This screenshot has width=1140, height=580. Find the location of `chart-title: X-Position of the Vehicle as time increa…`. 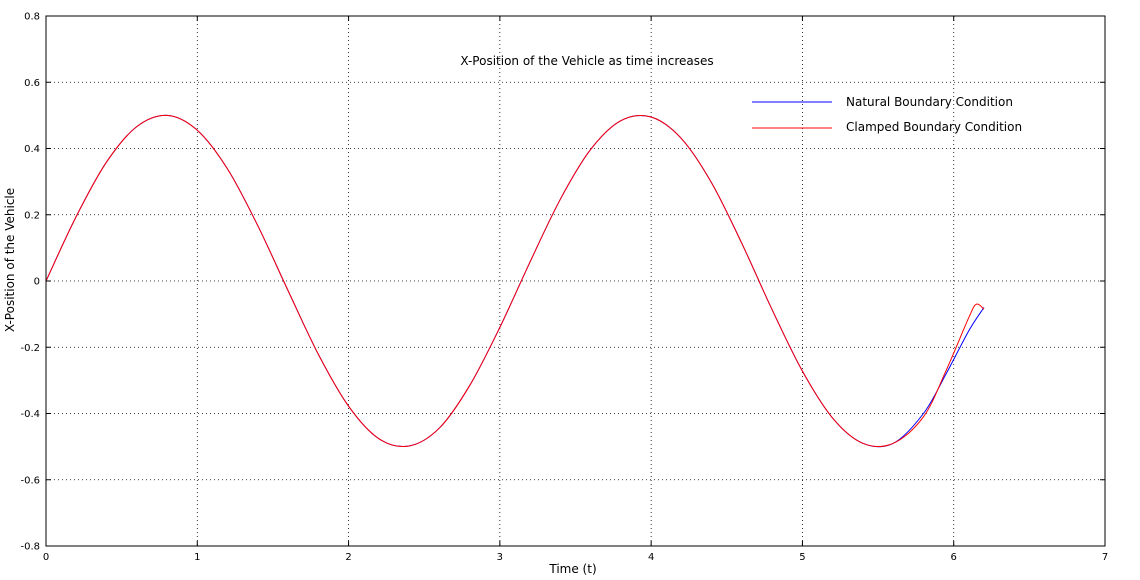

chart-title: X-Position of the Vehicle as time increa… is located at coordinates (586, 61).